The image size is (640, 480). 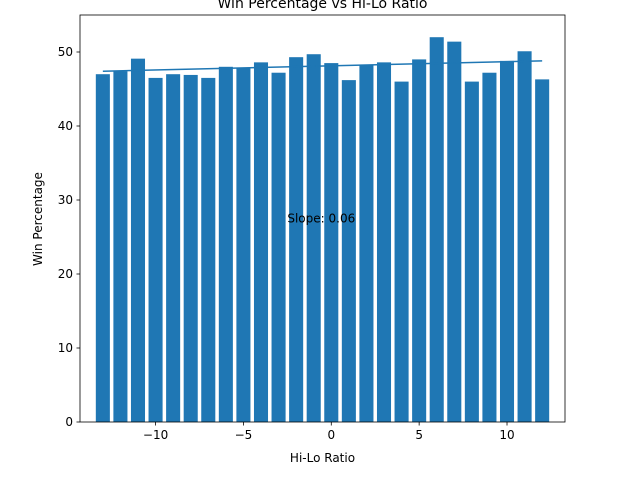 What do you see at coordinates (65, 126) in the screenshot?
I see `y-tick-label: 40` at bounding box center [65, 126].